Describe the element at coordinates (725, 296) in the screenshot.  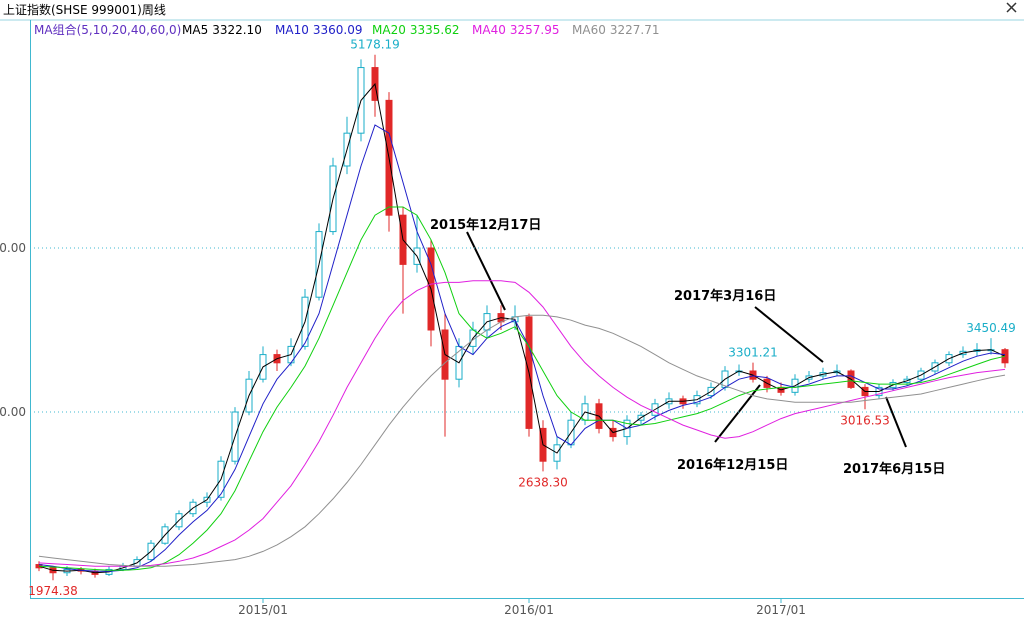
I see `annotation: 2017年3月16日` at that location.